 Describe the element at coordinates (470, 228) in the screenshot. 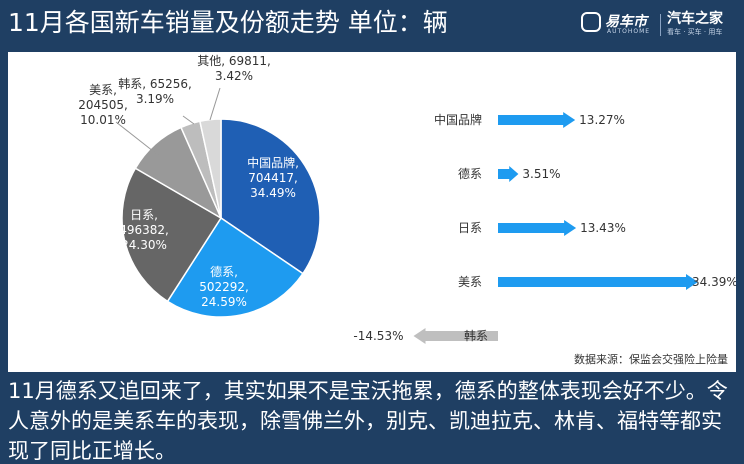

I see `bar-category-2: 日系` at that location.